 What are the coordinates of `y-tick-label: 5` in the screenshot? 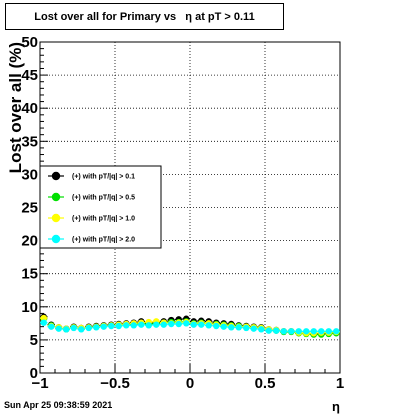 It's located at (34, 340).